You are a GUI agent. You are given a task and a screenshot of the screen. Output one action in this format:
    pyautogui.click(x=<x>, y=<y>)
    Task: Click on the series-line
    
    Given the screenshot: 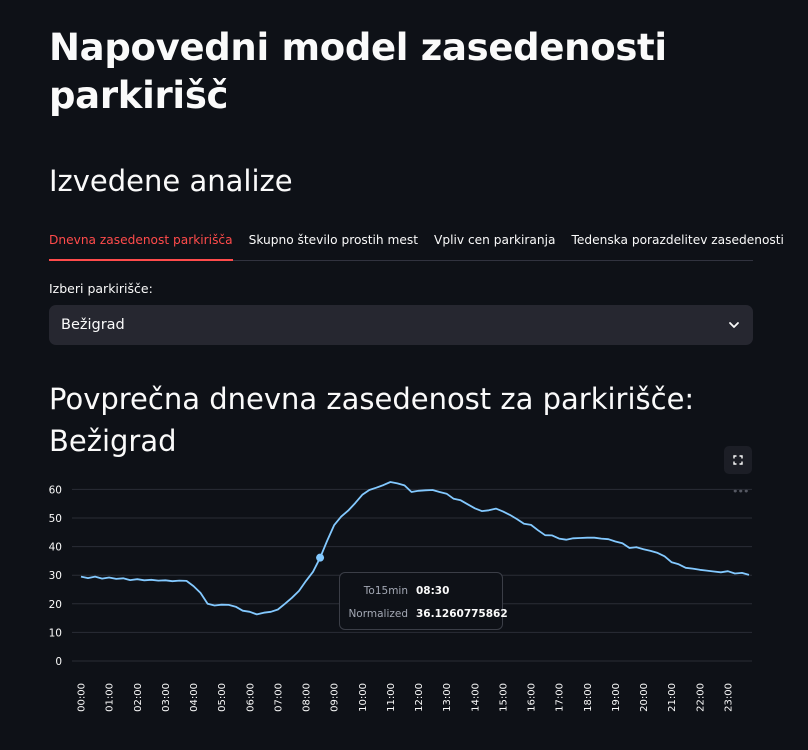 What is the action you would take?
    pyautogui.click(x=415, y=548)
    